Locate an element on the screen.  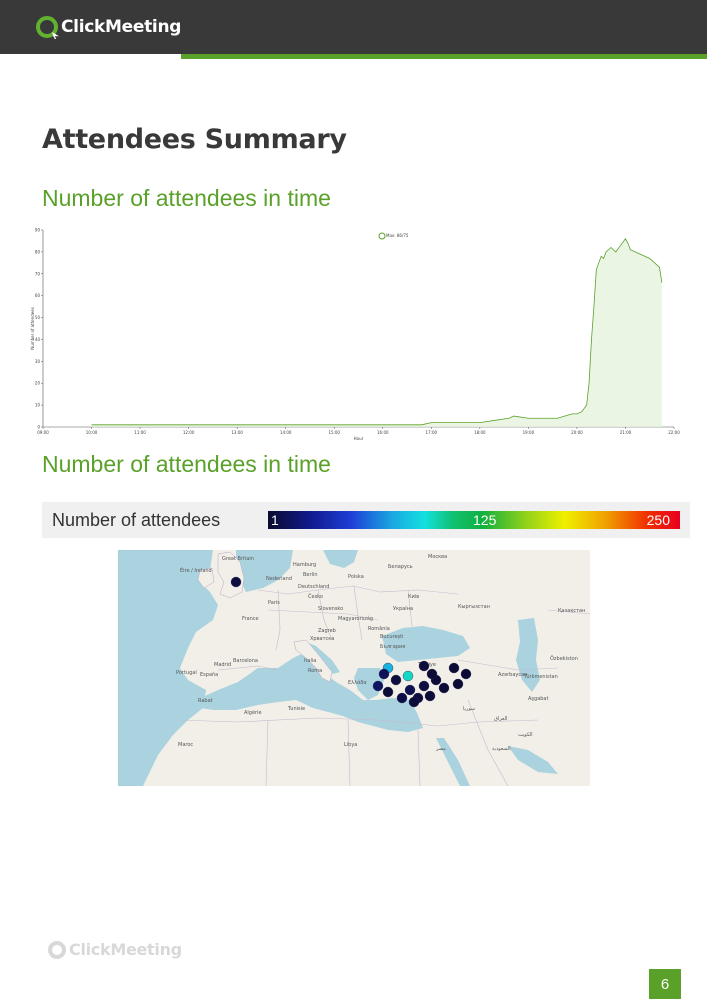
header-brand-logo: ClickMeeting is located at coordinates (108, 27).